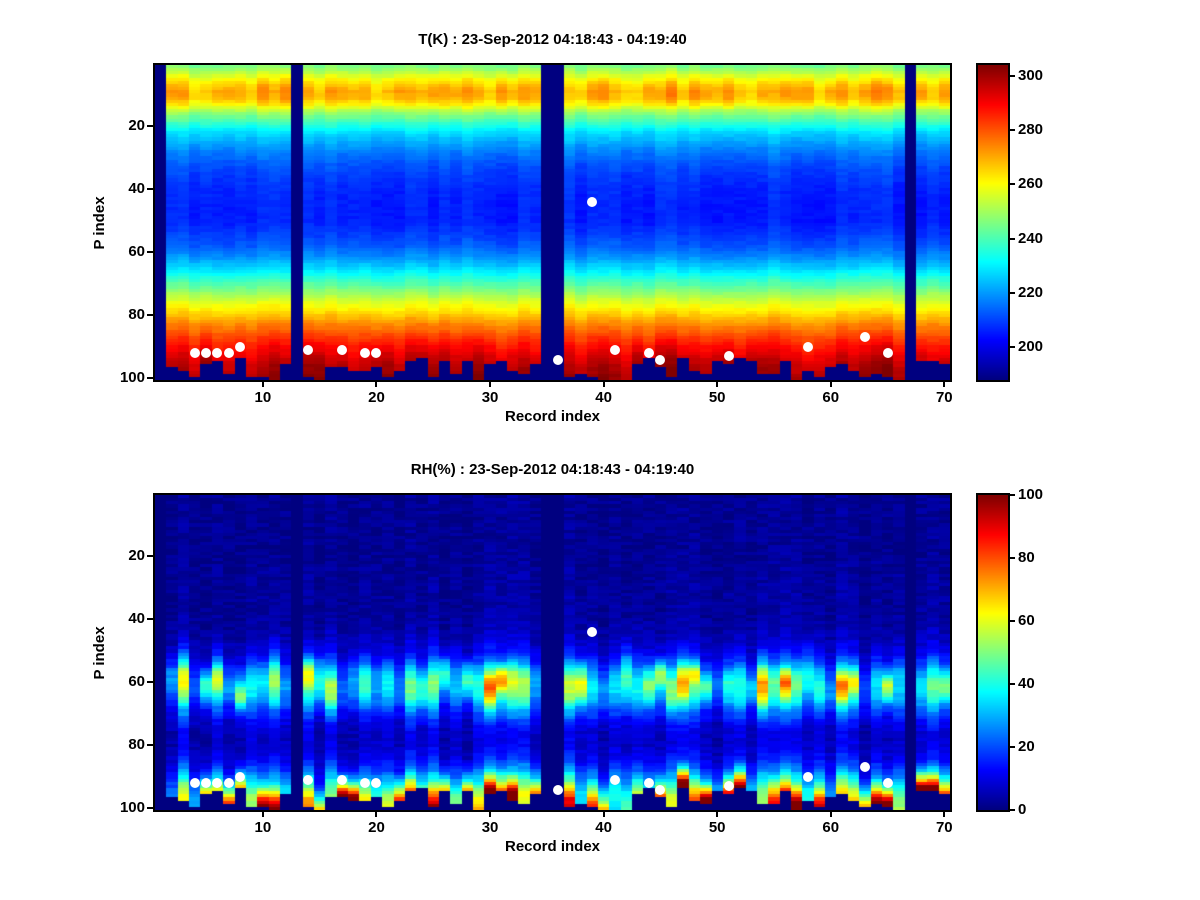  What do you see at coordinates (99, 222) in the screenshot?
I see `t-yaxis-label: P index` at bounding box center [99, 222].